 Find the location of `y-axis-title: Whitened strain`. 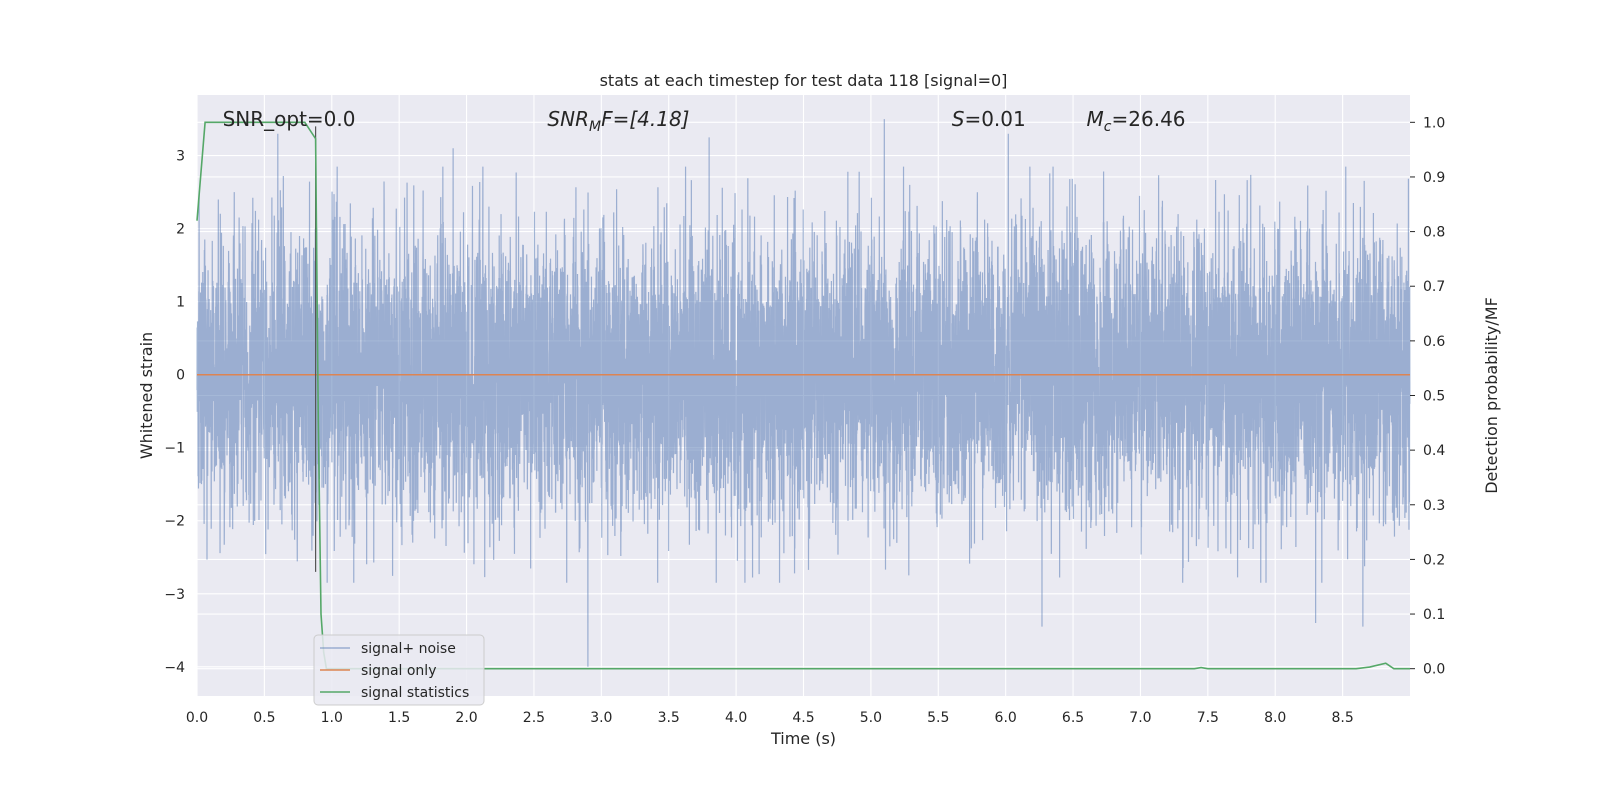

y-axis-title: Whitened strain is located at coordinates (146, 395).